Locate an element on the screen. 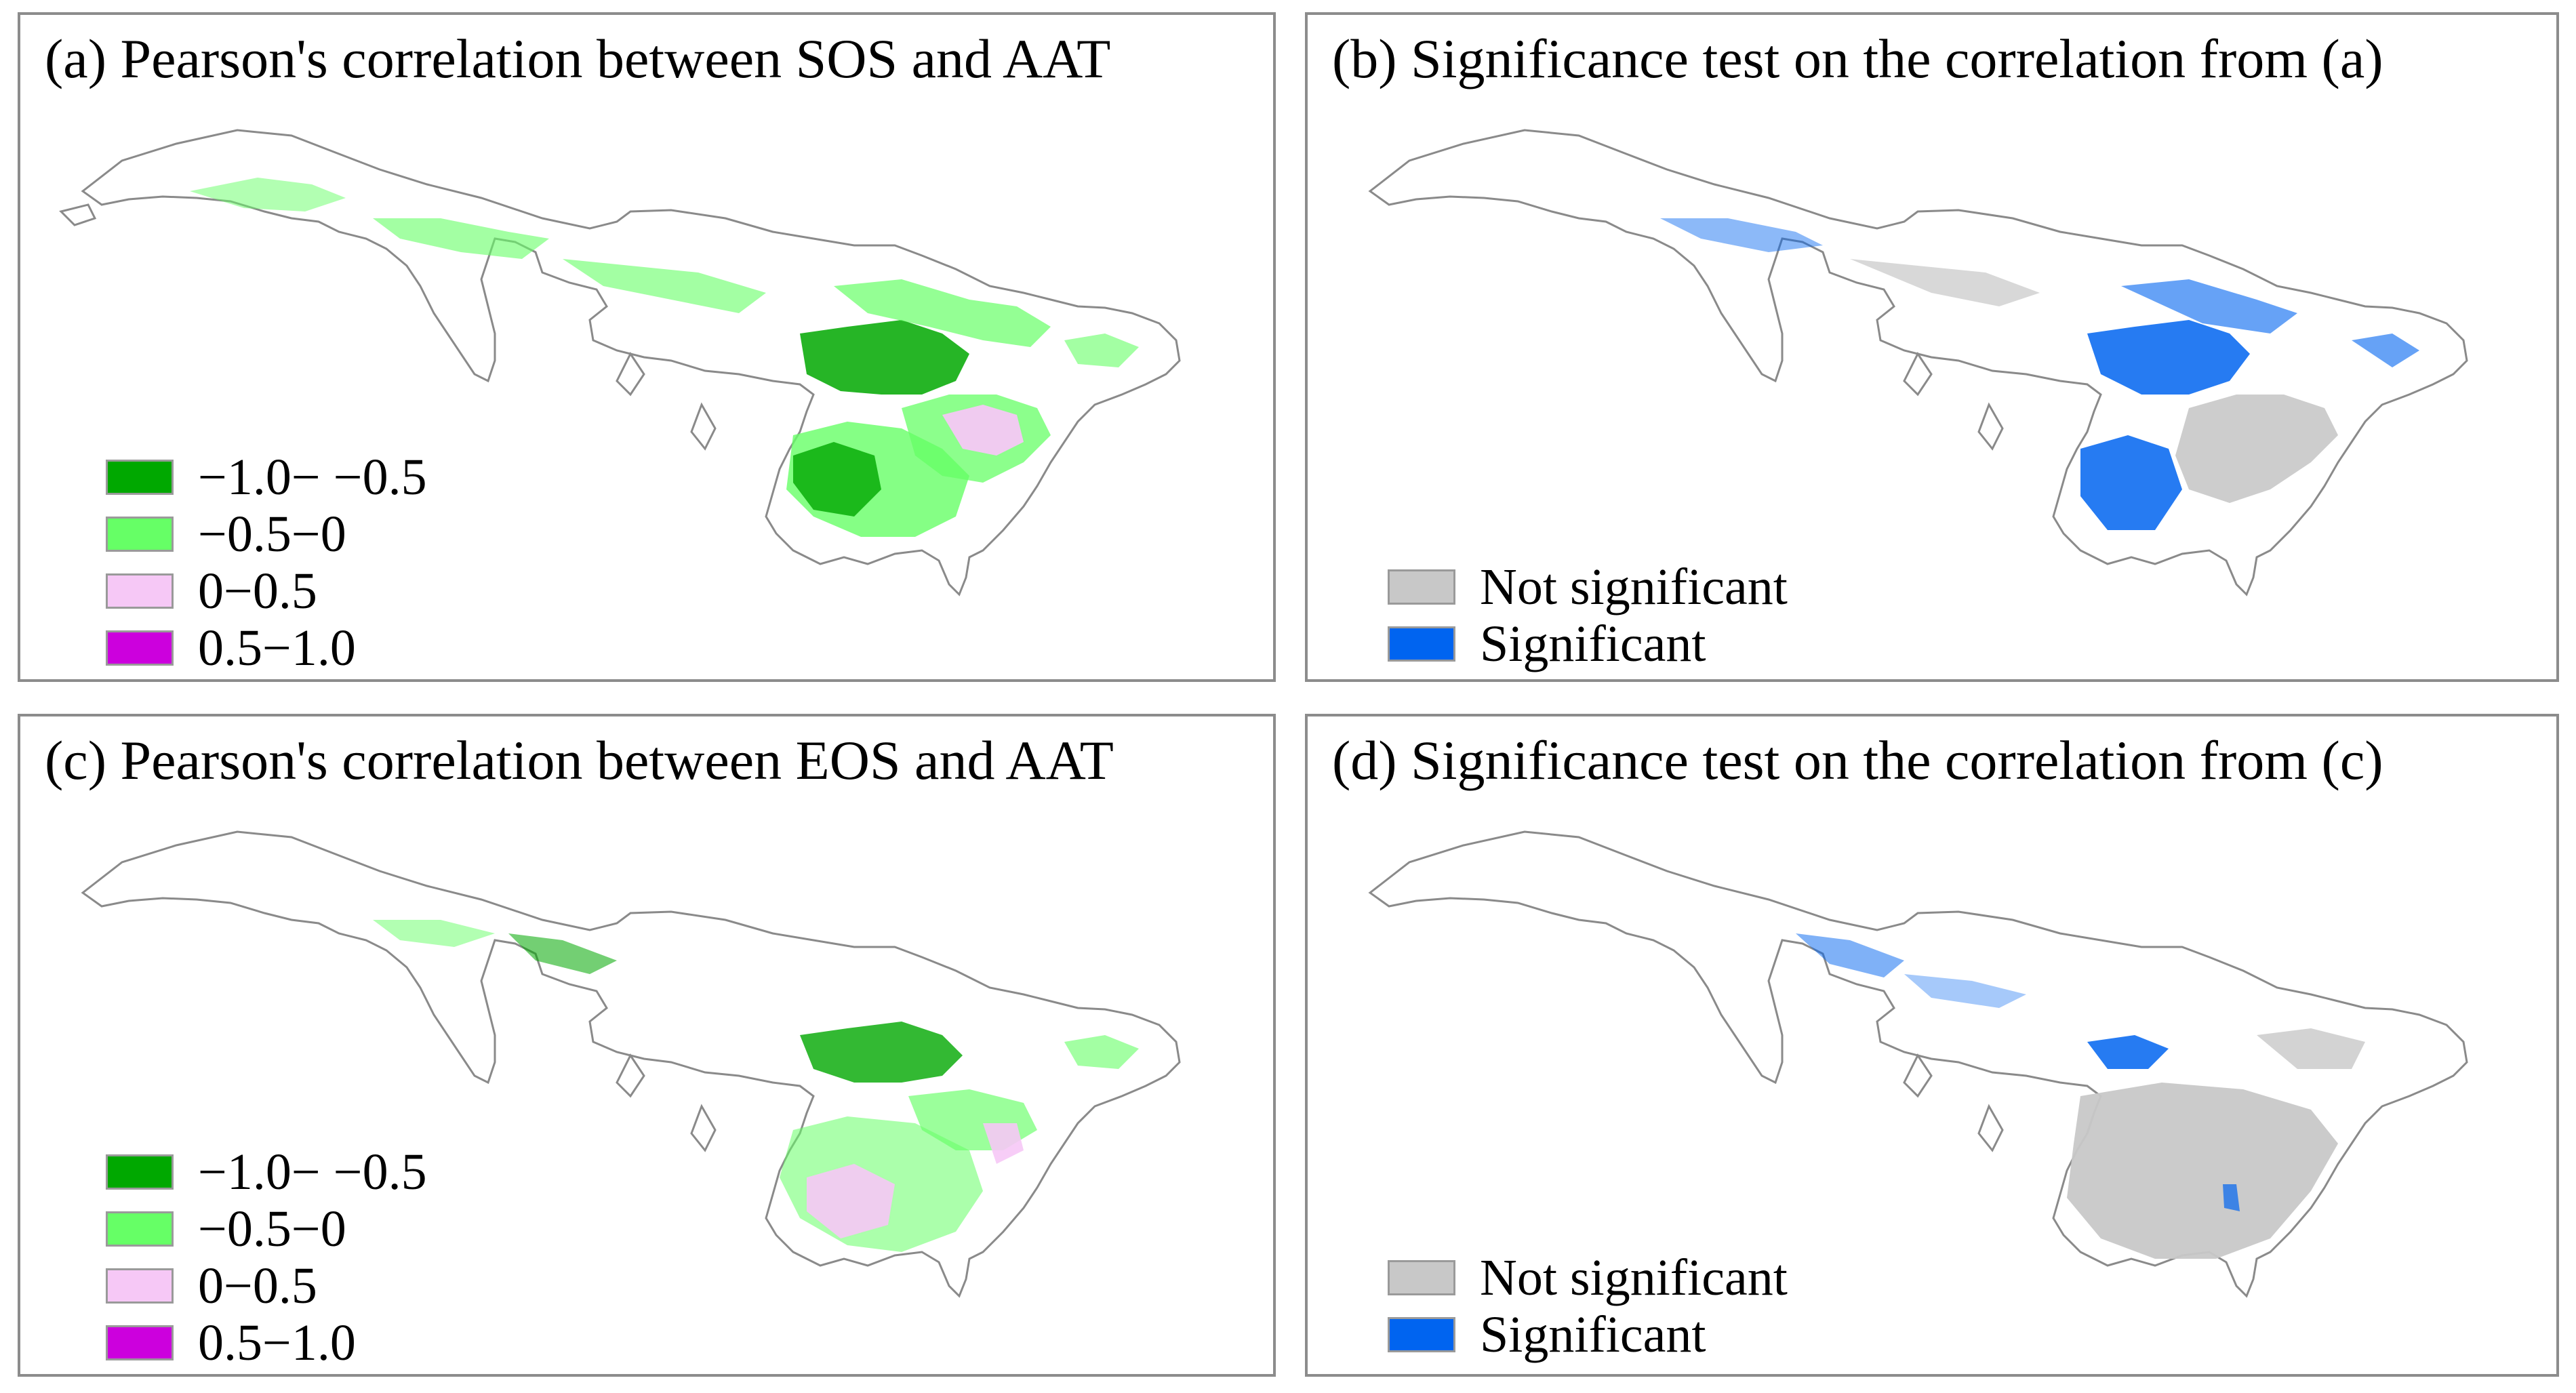 This screenshot has height=1393, width=2576. map-sos-correlation is located at coordinates (620, 363).